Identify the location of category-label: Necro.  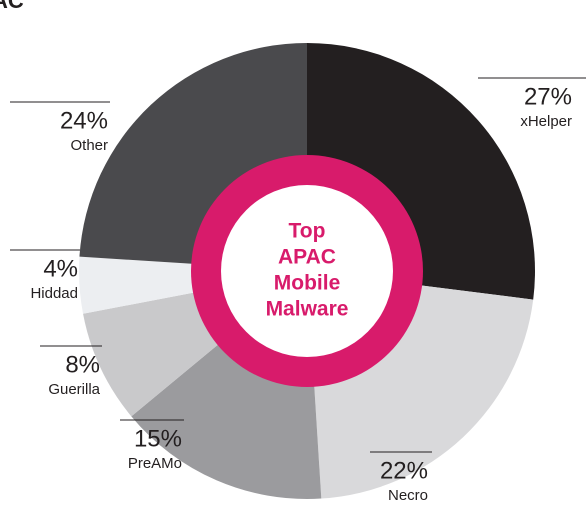
(408, 495).